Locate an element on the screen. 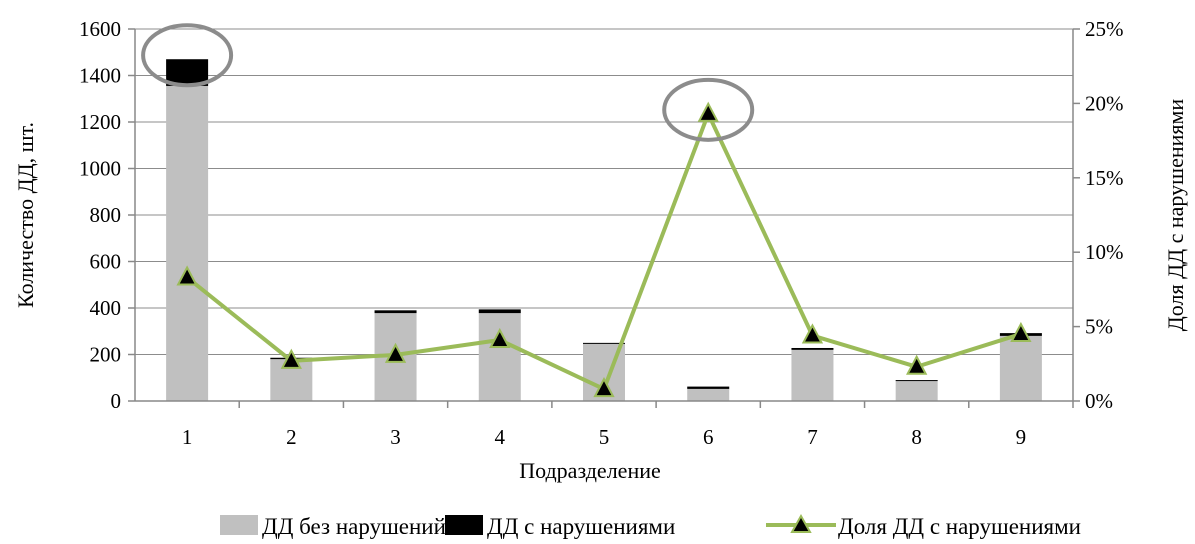 The image size is (1195, 544). right-tick-label: 5% is located at coordinates (1099, 327).